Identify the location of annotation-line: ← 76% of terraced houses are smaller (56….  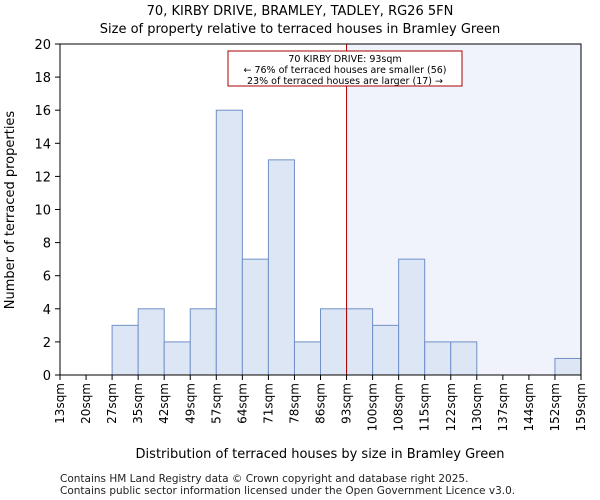
(344, 70).